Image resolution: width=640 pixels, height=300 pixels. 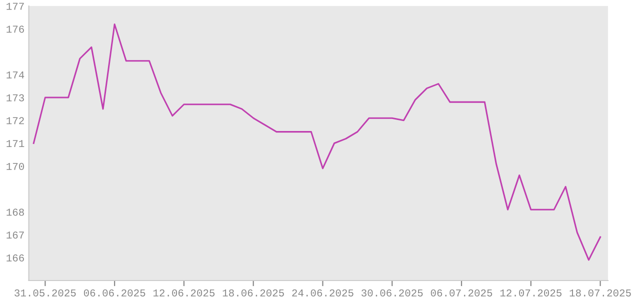 What do you see at coordinates (15, 29) in the screenshot?
I see `y-tick-label: 176` at bounding box center [15, 29].